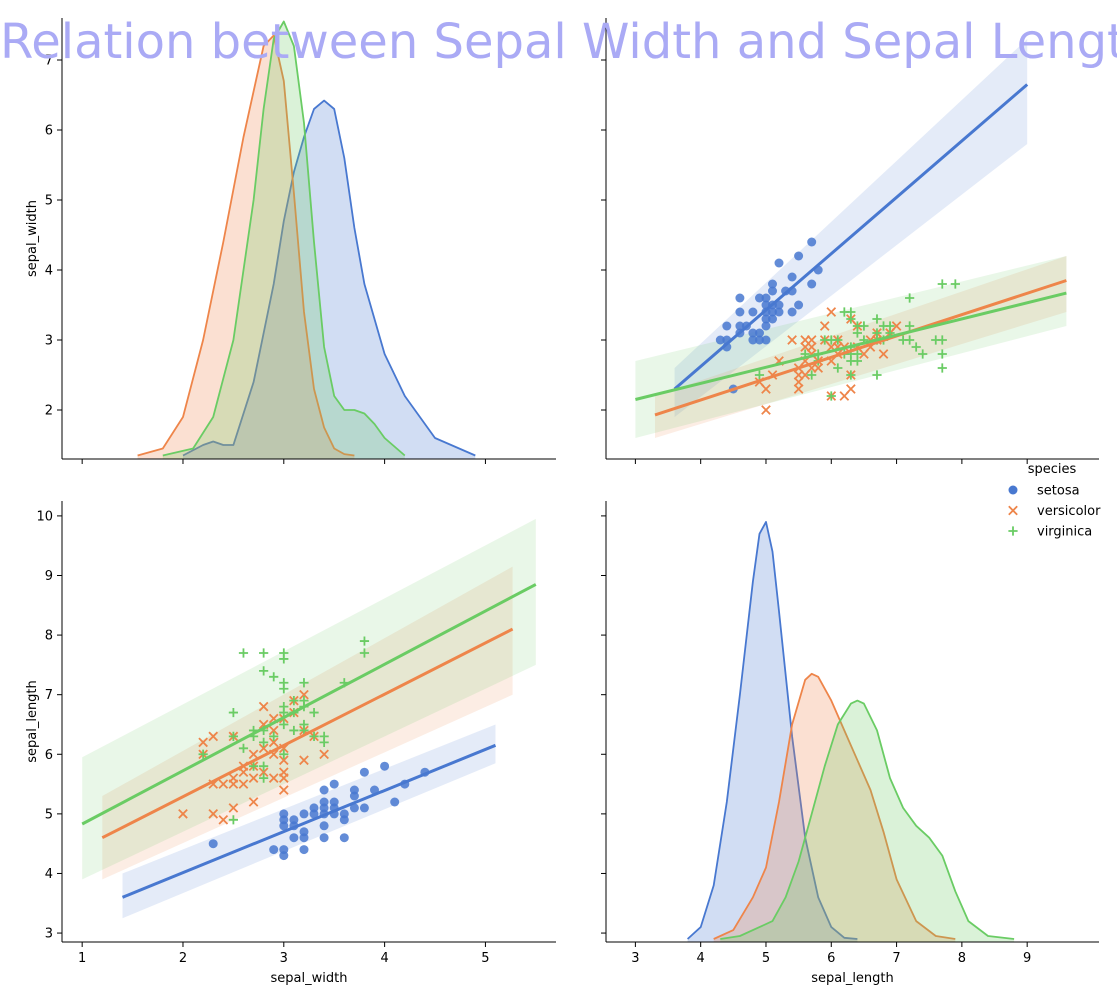 This screenshot has width=1117, height=1000. Describe the element at coordinates (49, 341) in the screenshot. I see `y-tick-label: 3` at that location.